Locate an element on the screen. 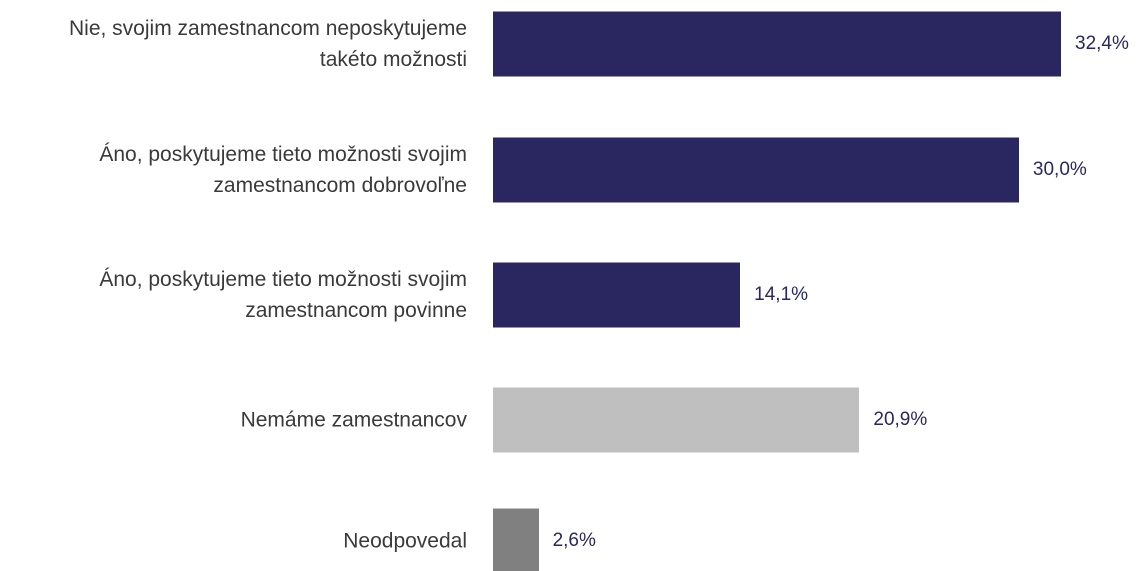 This screenshot has height=571, width=1139. value-label: 20,9% is located at coordinates (900, 419).